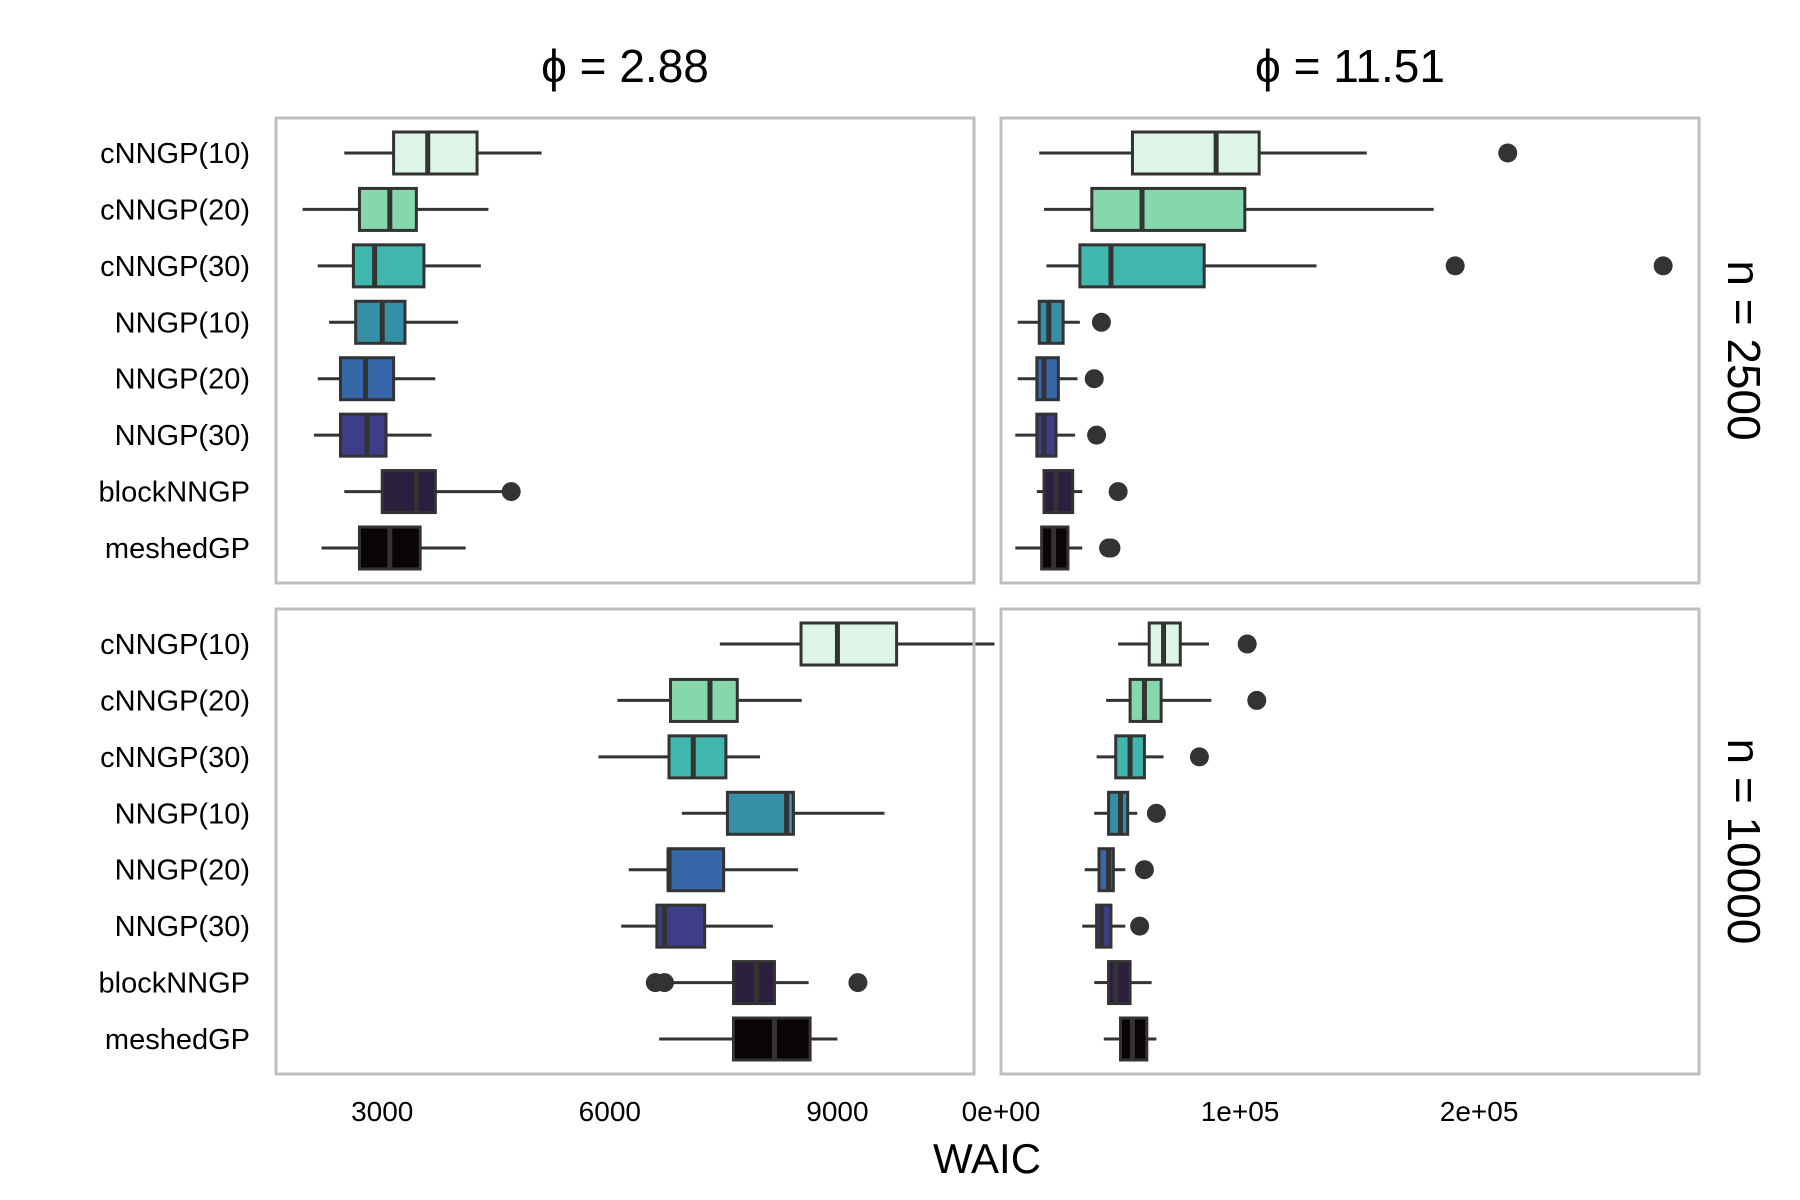  I want to click on column-strip-label: ϕ = 11.51, so click(1350, 66).